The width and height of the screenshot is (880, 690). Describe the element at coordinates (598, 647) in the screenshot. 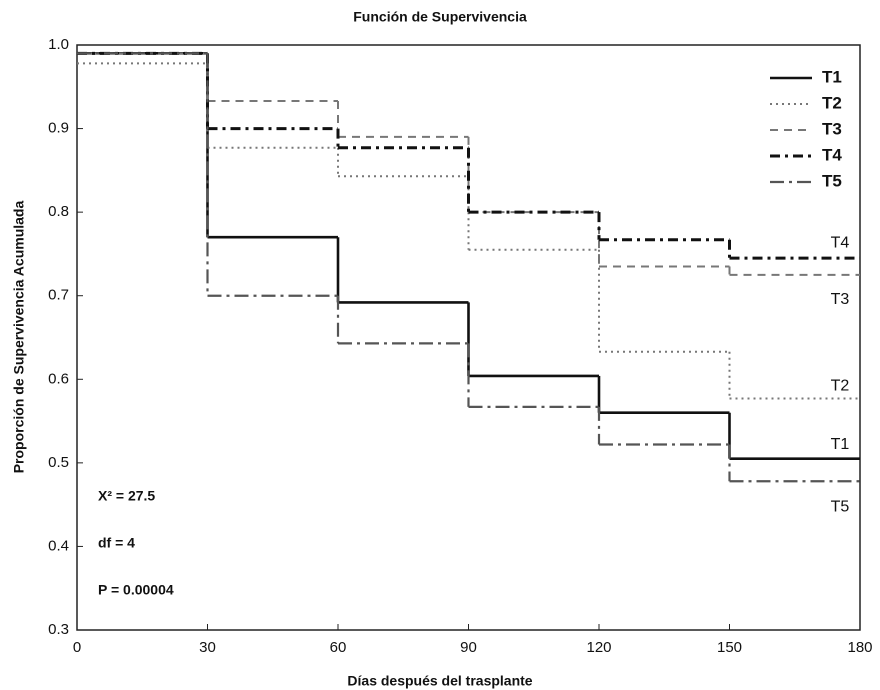

I see `x-tick-label: 120` at that location.